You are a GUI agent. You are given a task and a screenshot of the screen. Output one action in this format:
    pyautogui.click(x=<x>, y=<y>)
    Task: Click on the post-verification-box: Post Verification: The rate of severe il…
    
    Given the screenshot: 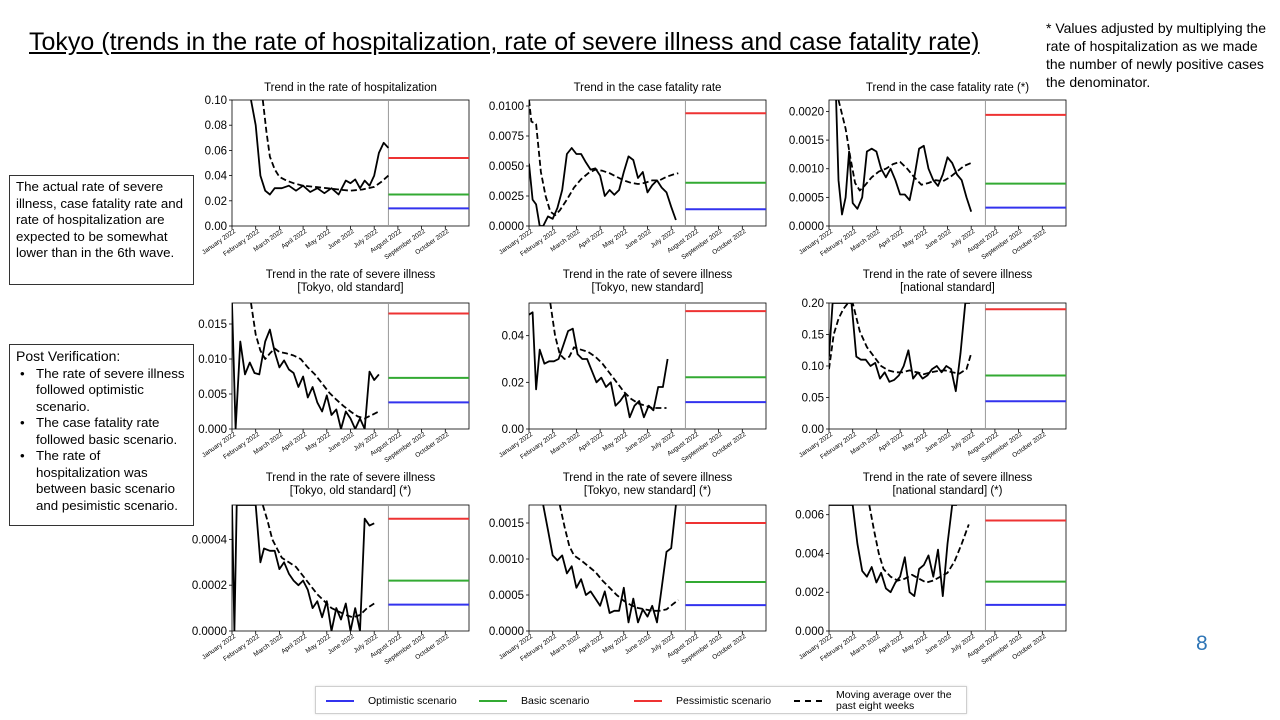 What is the action you would take?
    pyautogui.click(x=101, y=435)
    